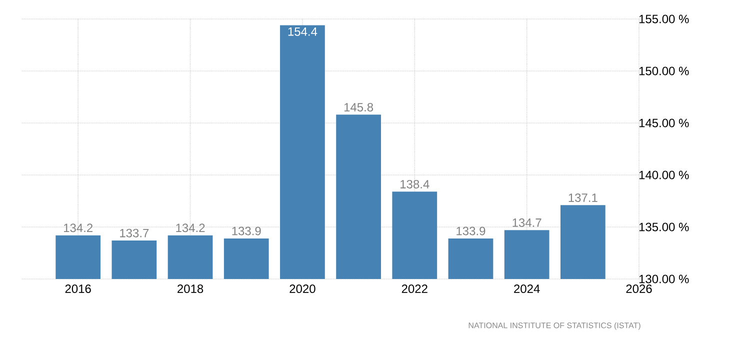 The height and width of the screenshot is (340, 730). I want to click on text: NATIONAL INSTITUTE OF STATISTICS (ISTAT), so click(554, 326).